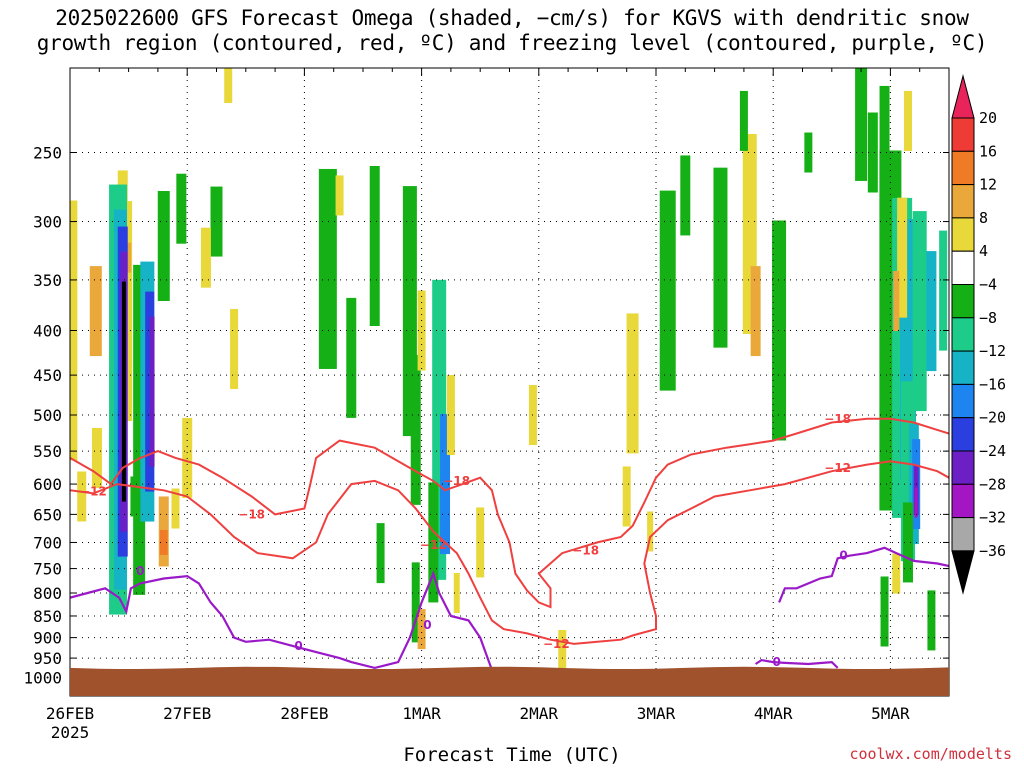  What do you see at coordinates (992, 384) in the screenshot?
I see `colorbar-label: −16` at bounding box center [992, 384].